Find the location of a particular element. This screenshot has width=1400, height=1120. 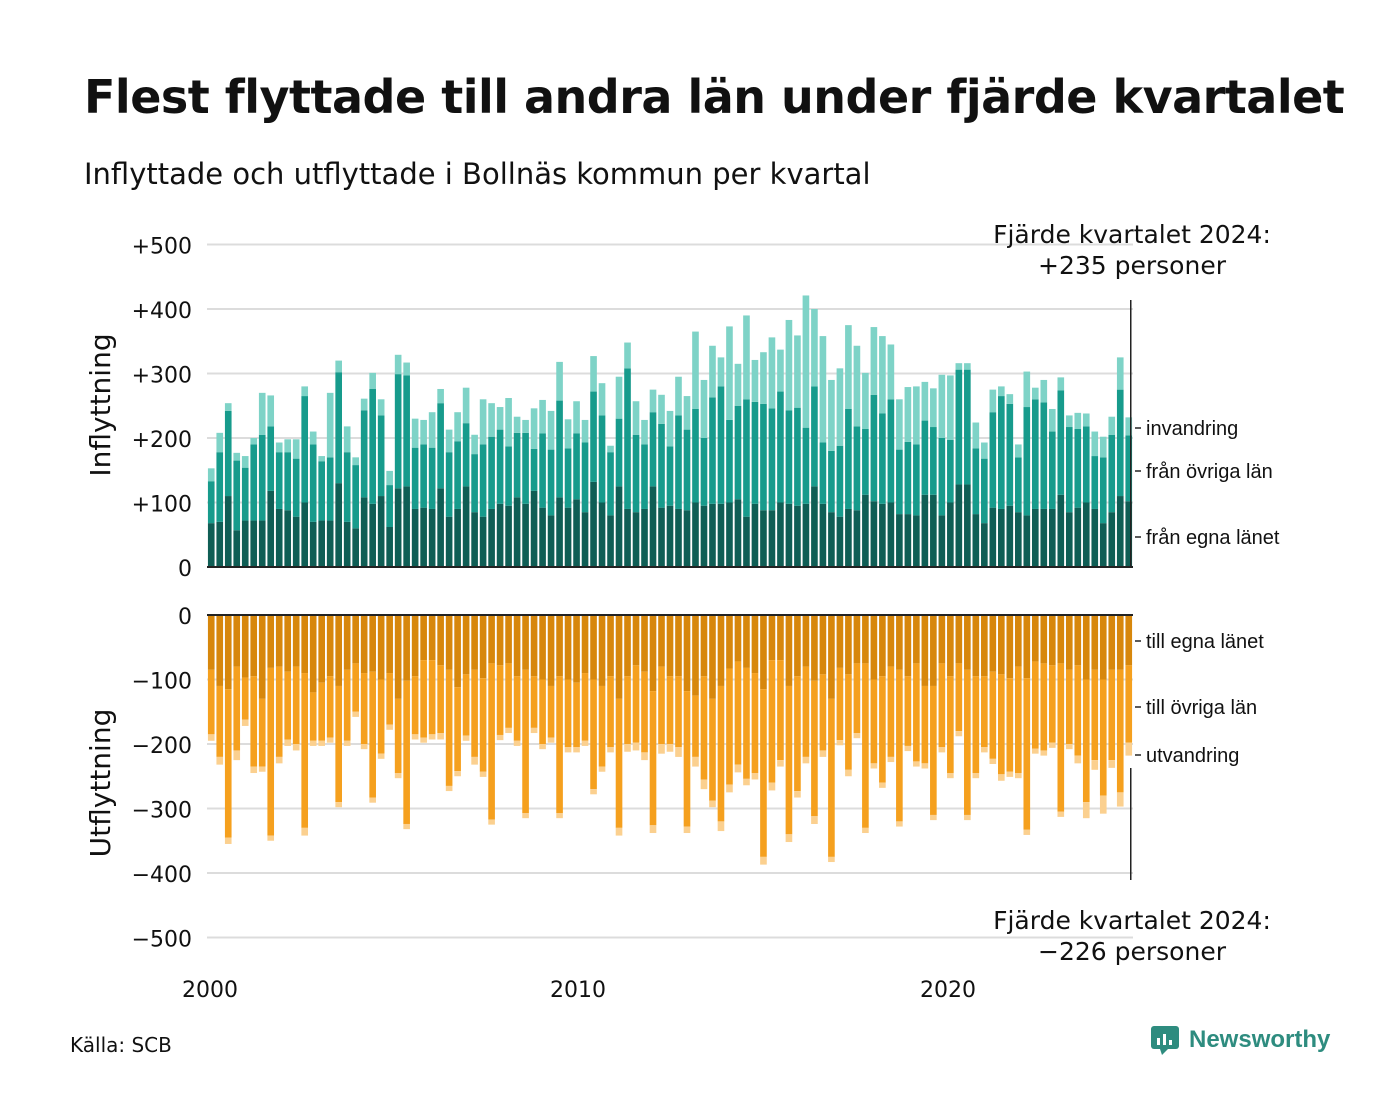

top-ytick-label: +400 is located at coordinates (162, 311).